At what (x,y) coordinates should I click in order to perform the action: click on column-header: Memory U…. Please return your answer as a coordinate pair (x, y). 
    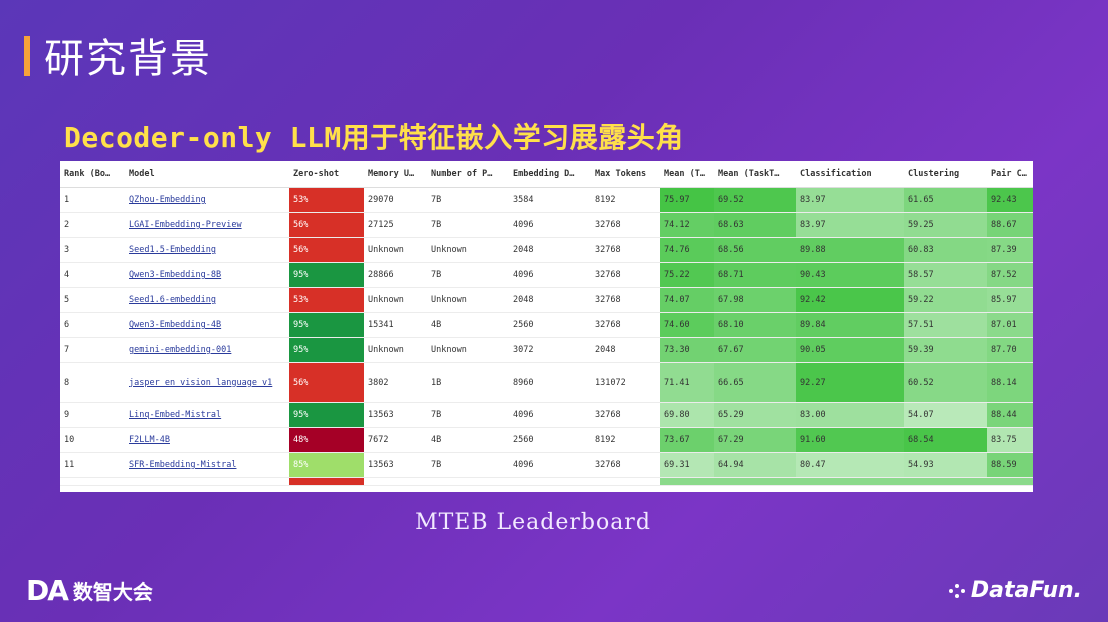
    Looking at the image, I should click on (395, 174).